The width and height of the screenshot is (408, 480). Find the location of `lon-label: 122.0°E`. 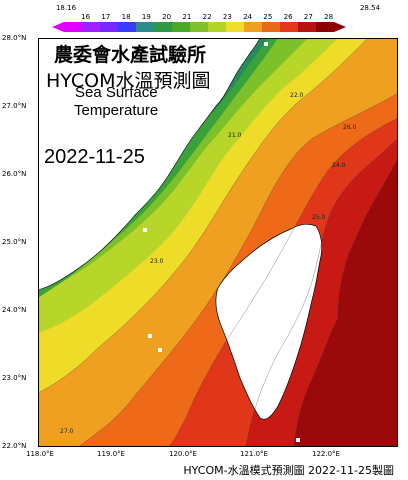

lon-label: 122.0°E is located at coordinates (326, 454).